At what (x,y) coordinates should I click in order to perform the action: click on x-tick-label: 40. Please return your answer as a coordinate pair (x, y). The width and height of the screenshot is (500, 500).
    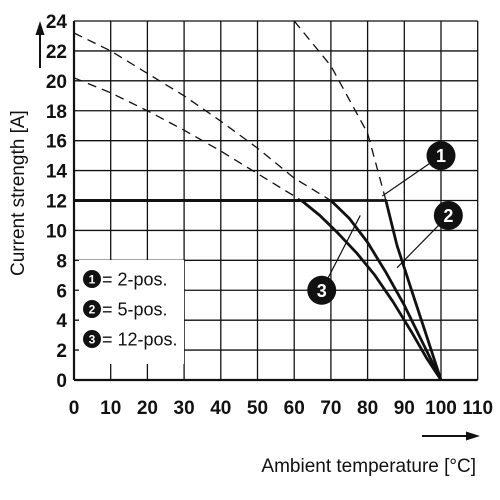
    Looking at the image, I should click on (220, 408).